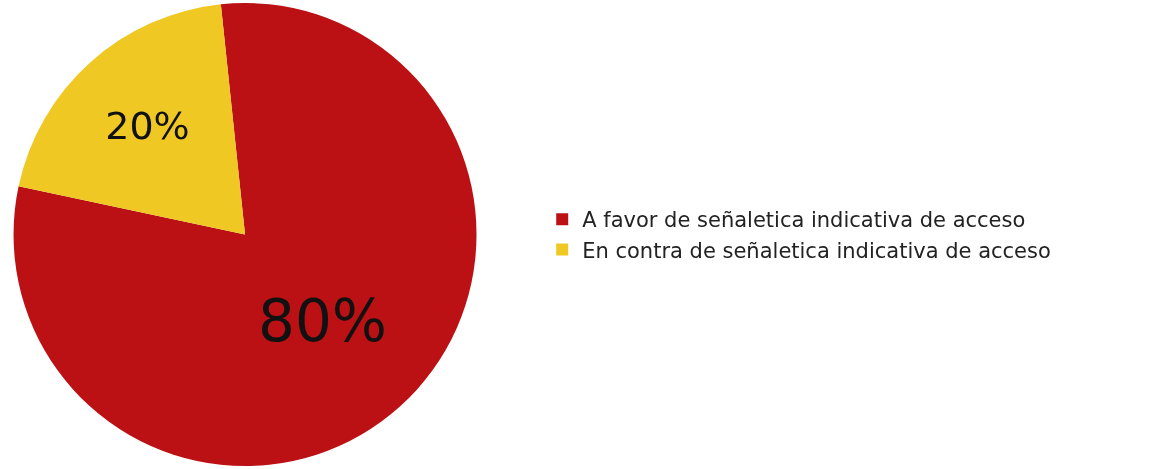 The image size is (1153, 469). What do you see at coordinates (816, 250) in the screenshot?
I see `legend-label: En contra de señaletica indicativa de acceso` at bounding box center [816, 250].